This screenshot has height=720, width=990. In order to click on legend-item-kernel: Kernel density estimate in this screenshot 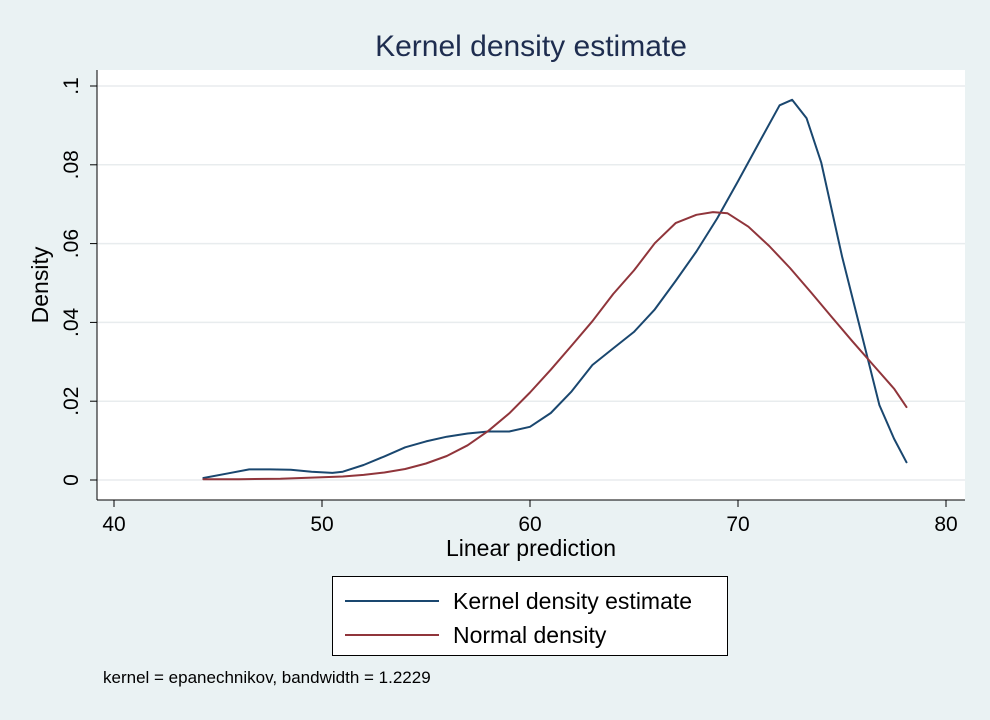, I will do `click(530, 601)`.